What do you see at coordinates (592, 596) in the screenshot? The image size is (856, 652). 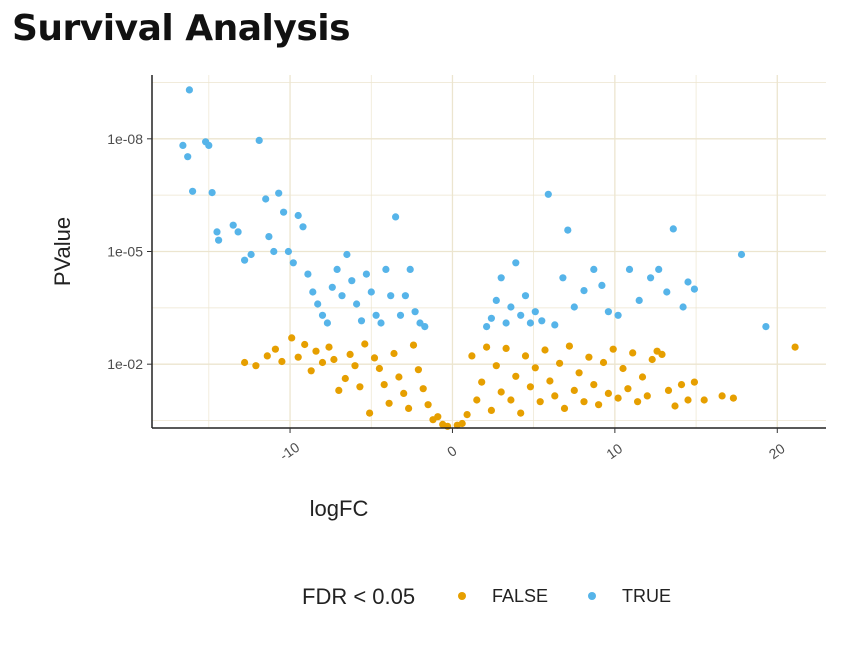 I see `legend-key-true` at bounding box center [592, 596].